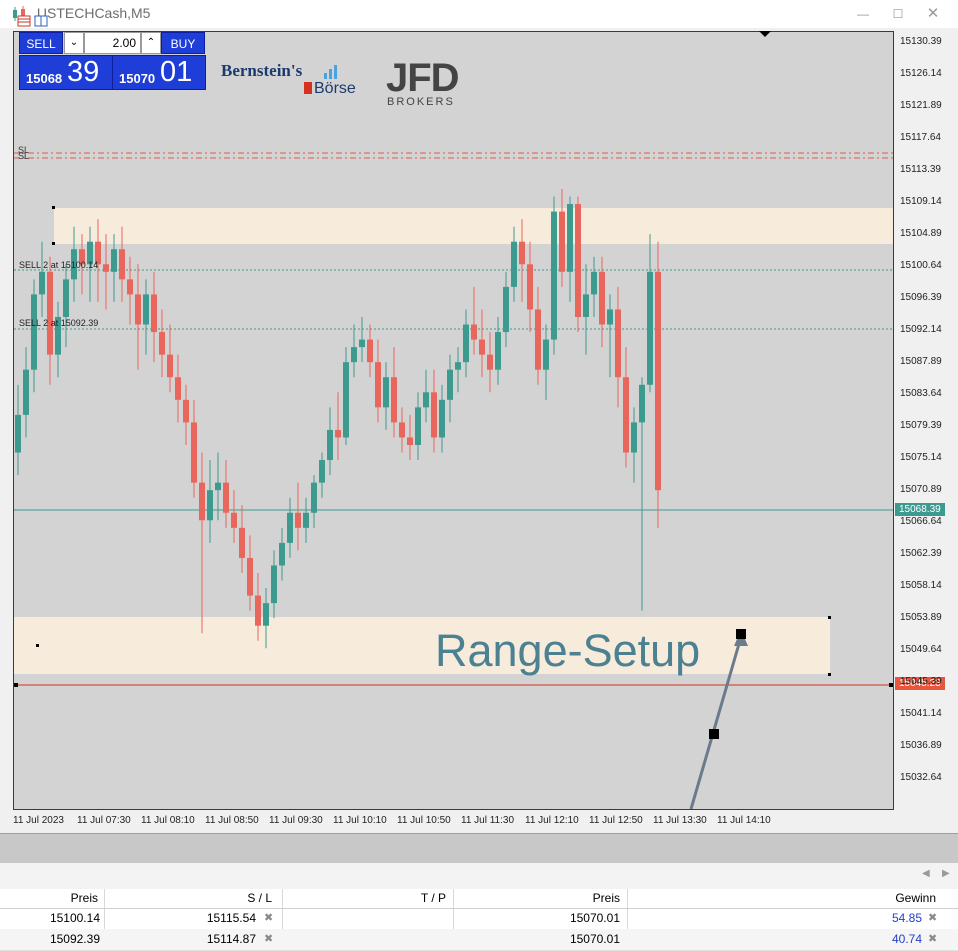  I want to click on table-row: 15092.39 15114.87 ✖ 15070.01 40.74 ✖, so click(479, 940).